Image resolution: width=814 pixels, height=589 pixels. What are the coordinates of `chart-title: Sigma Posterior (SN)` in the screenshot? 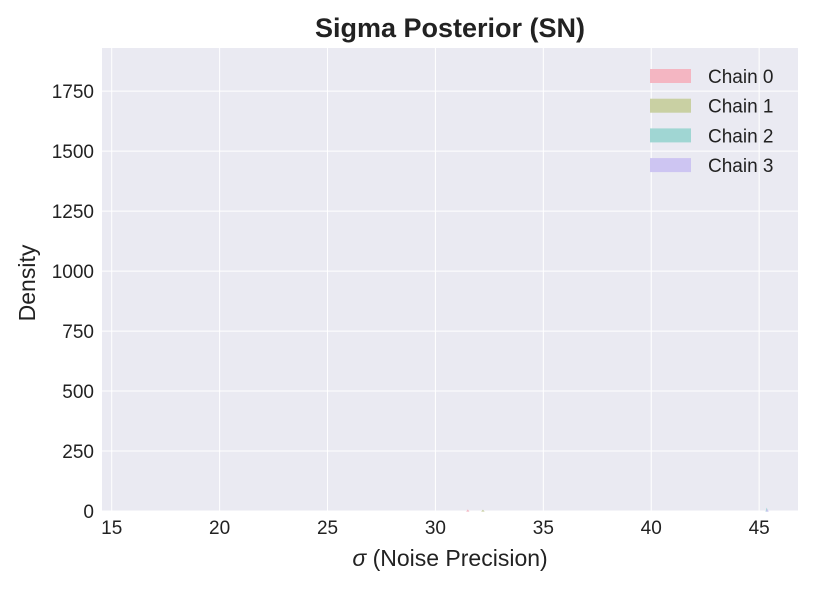 It's located at (450, 28).